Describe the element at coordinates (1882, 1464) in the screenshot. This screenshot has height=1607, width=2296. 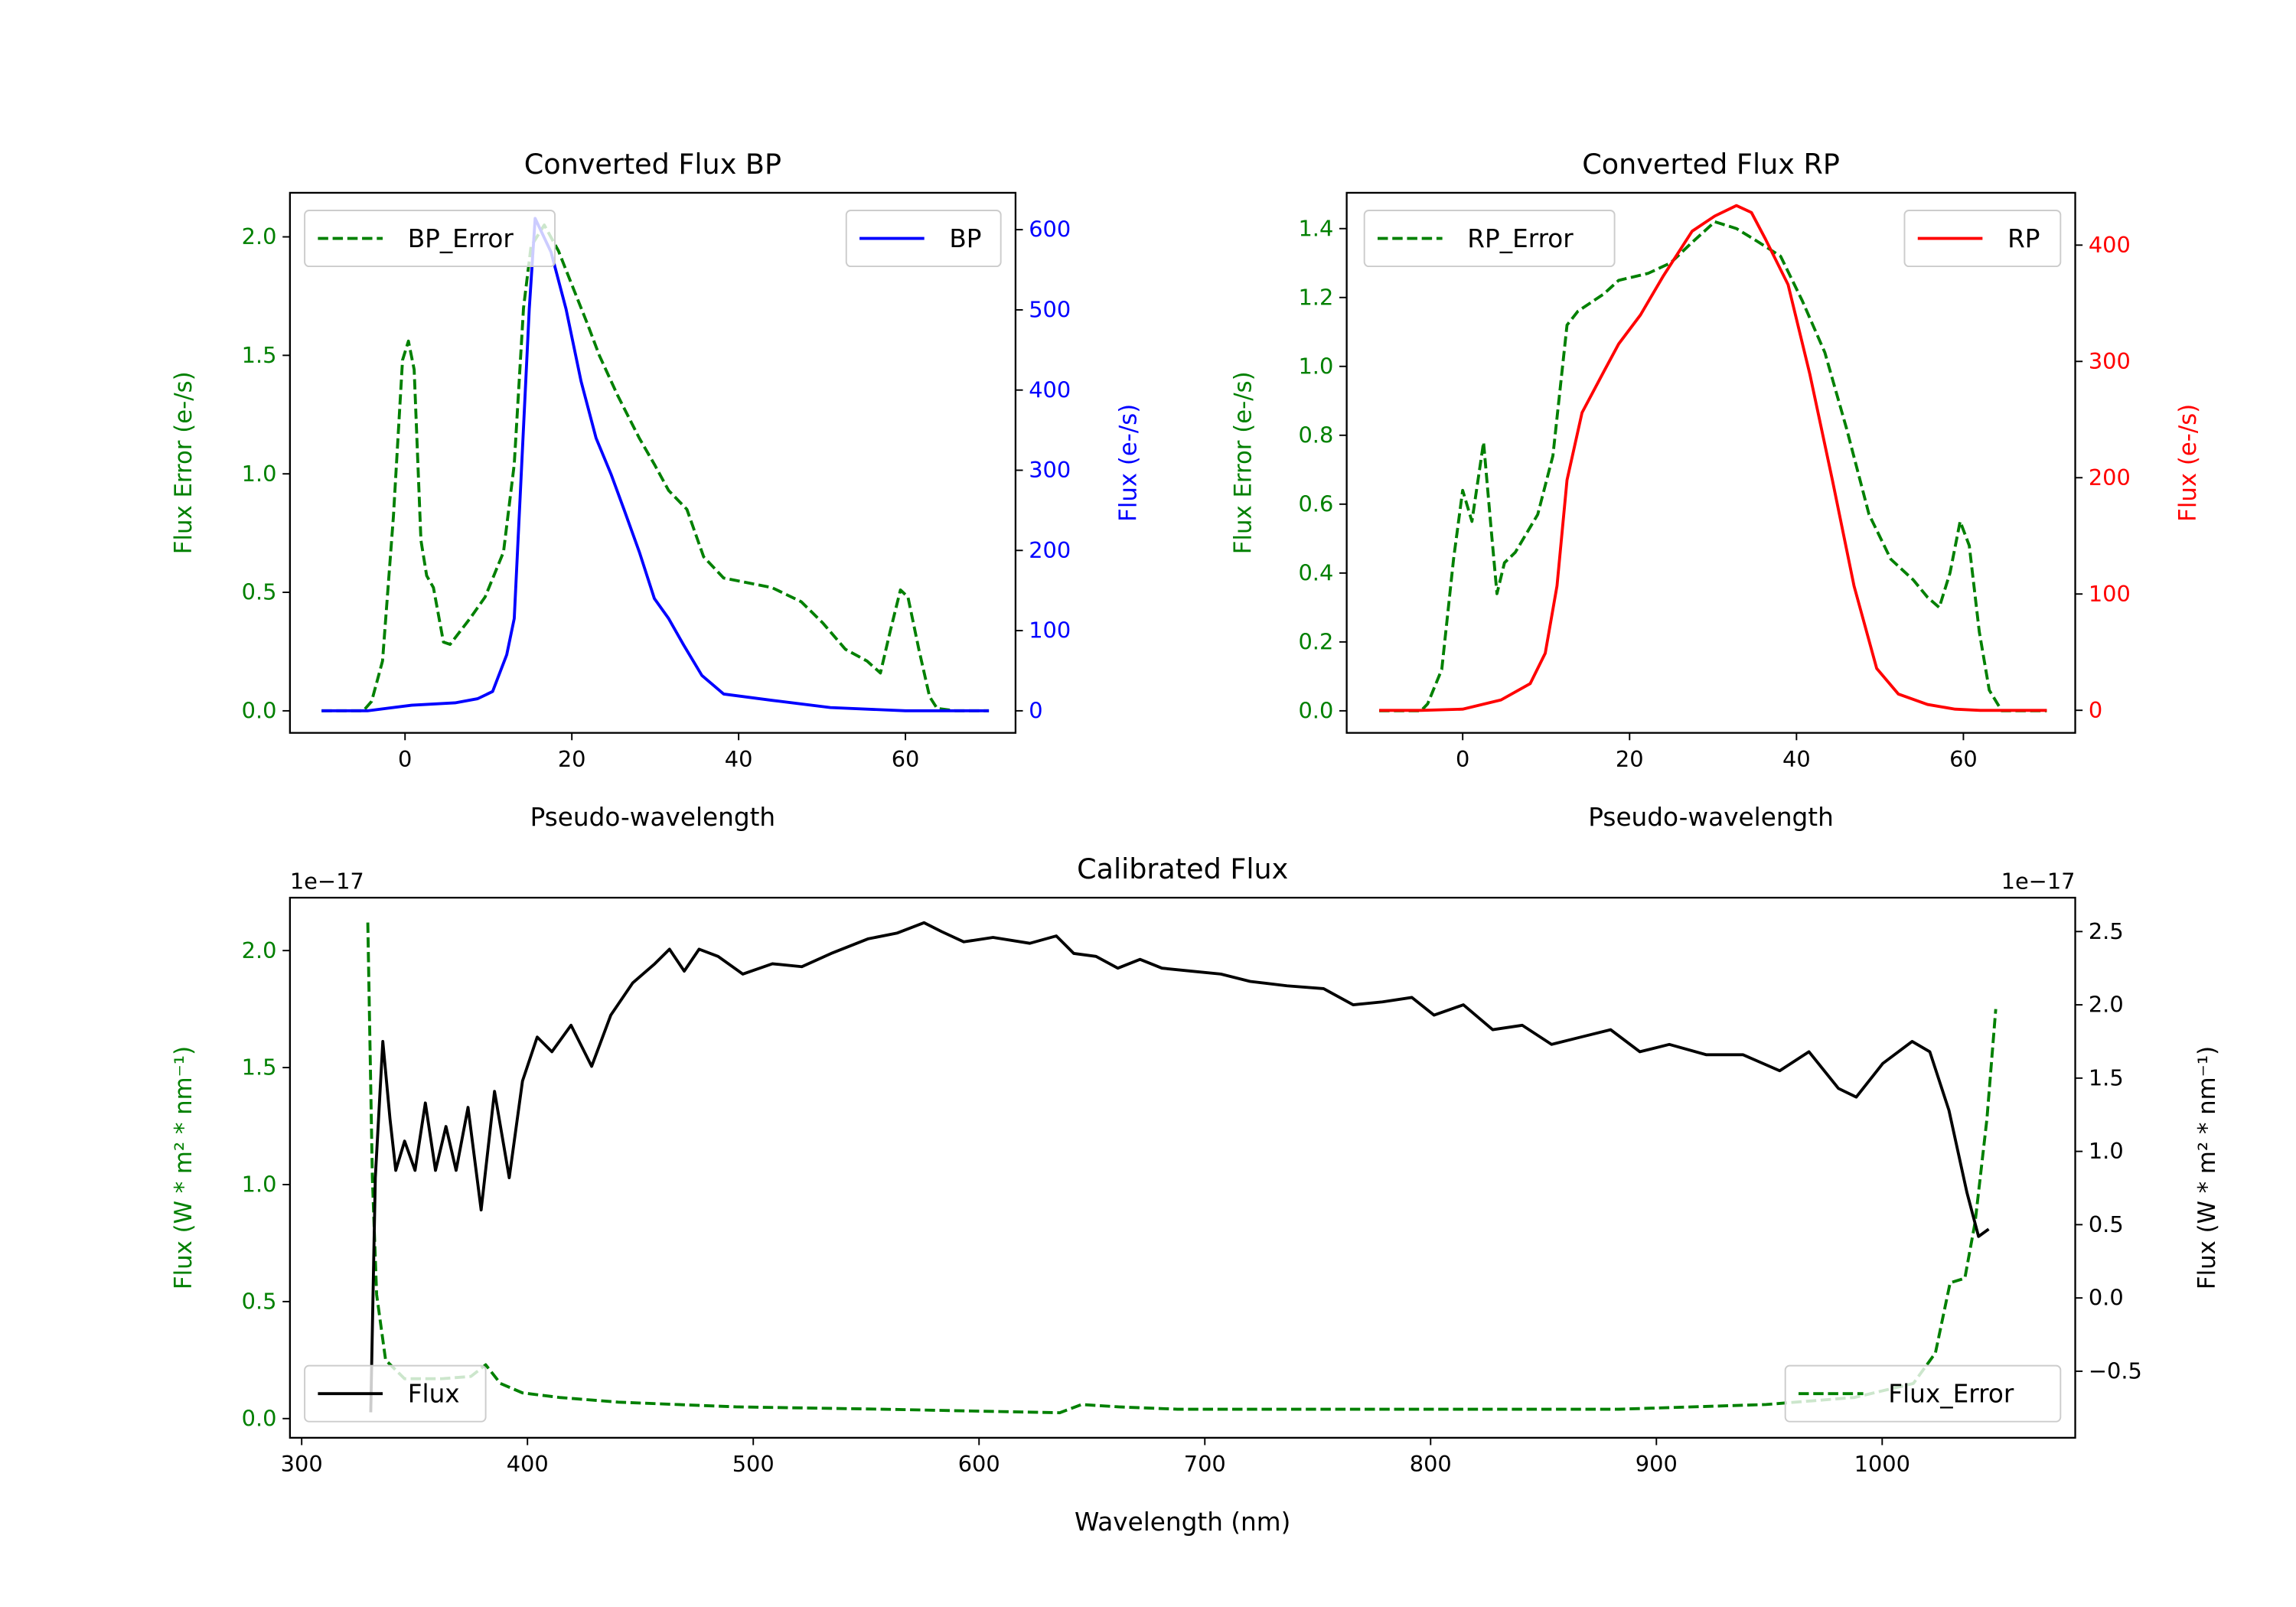
I see `x-tick-label: 1000` at that location.